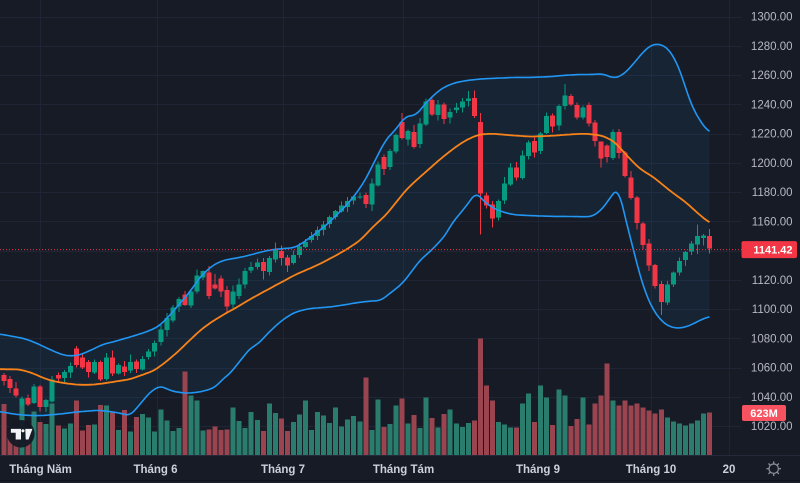 The image size is (800, 483). What do you see at coordinates (772, 106) in the screenshot?
I see `svg-text: 1240.00` at bounding box center [772, 106].